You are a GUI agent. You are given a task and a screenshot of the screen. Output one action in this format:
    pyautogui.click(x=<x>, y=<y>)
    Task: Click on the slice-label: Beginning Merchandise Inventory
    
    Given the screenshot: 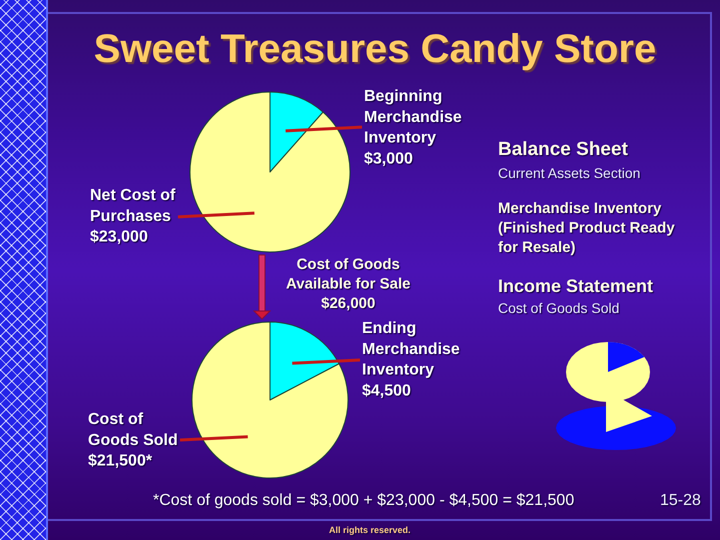 What is the action you would take?
    pyautogui.click(x=413, y=117)
    